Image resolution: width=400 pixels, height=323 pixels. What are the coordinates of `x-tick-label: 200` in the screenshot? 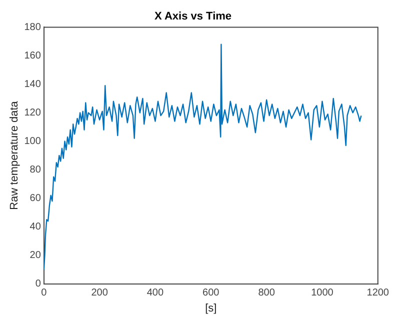 It's located at (99, 293).